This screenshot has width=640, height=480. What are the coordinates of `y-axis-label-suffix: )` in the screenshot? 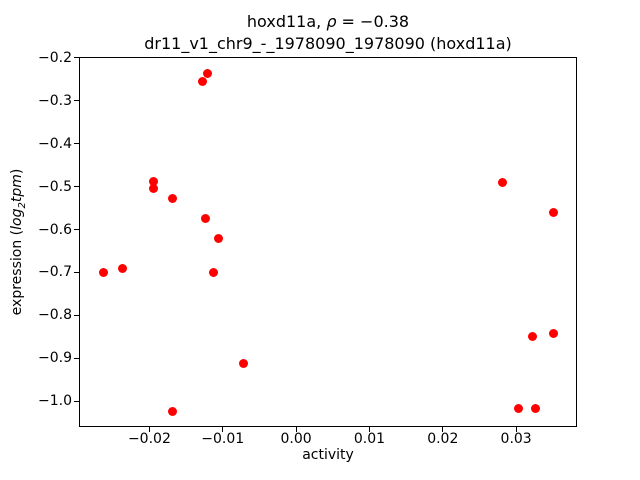 It's located at (17, 171).